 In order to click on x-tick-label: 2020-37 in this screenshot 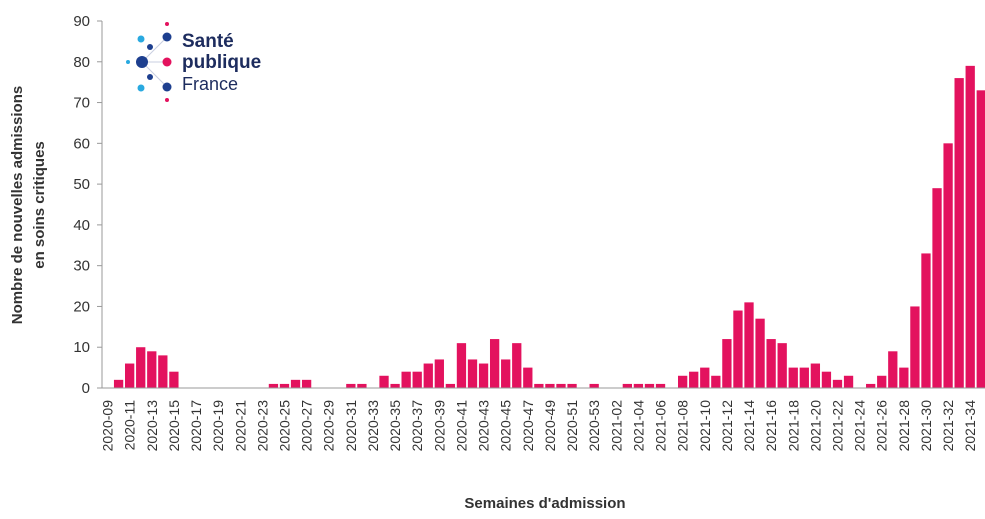, I will do `click(417, 426)`.